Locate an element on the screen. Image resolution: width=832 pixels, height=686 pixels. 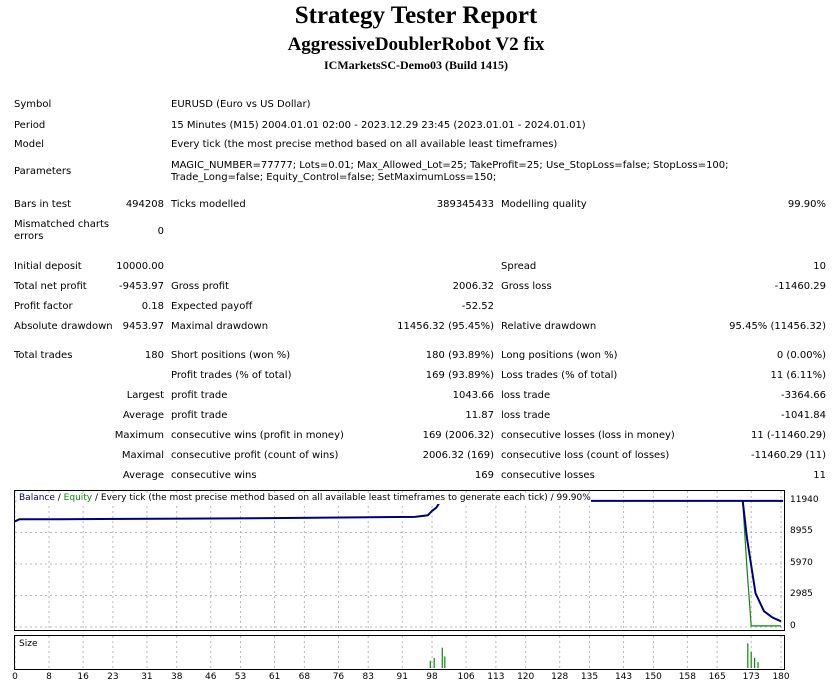
x-tick-4: 31 is located at coordinates (147, 677).